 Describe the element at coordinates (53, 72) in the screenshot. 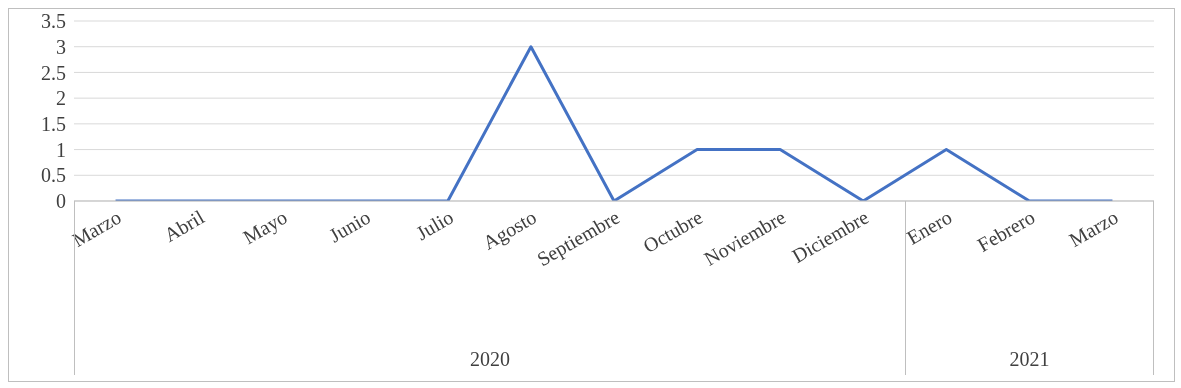

I see `y-tick-label: 2.5` at that location.